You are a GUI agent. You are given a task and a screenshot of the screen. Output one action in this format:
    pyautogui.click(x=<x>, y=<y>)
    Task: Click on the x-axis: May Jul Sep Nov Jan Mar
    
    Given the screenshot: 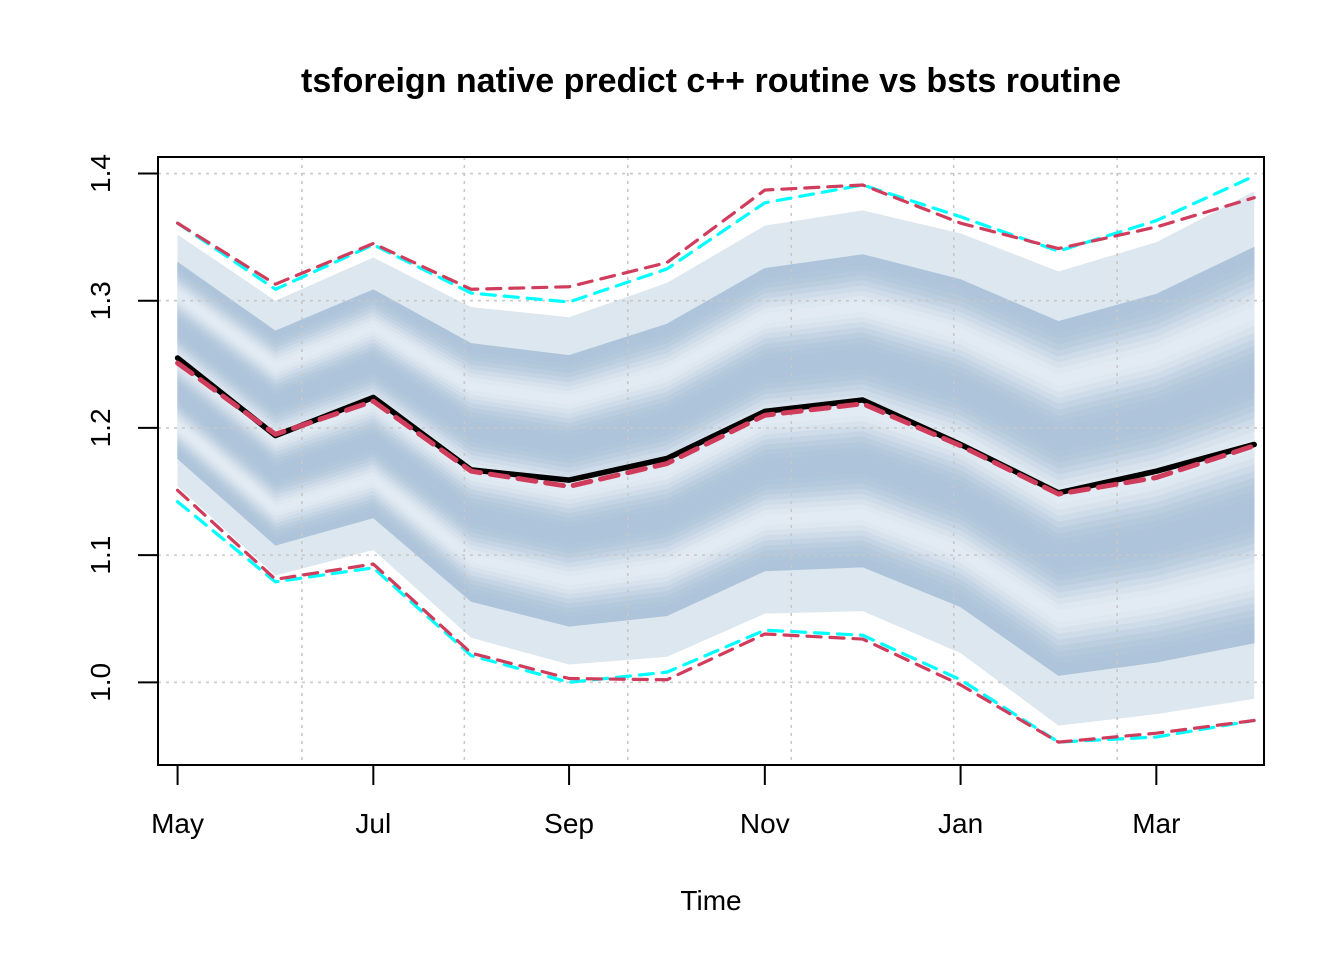 What is the action you would take?
    pyautogui.click(x=665, y=801)
    